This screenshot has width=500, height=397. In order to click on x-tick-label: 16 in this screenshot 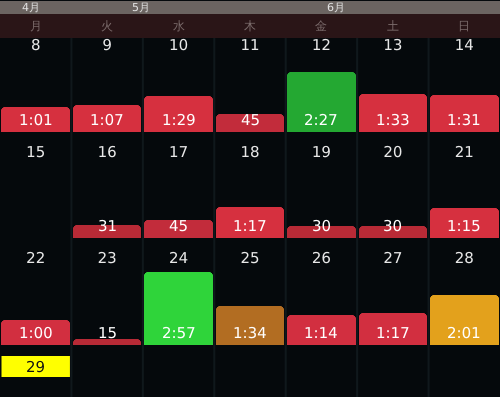, I will do `click(107, 152)`.